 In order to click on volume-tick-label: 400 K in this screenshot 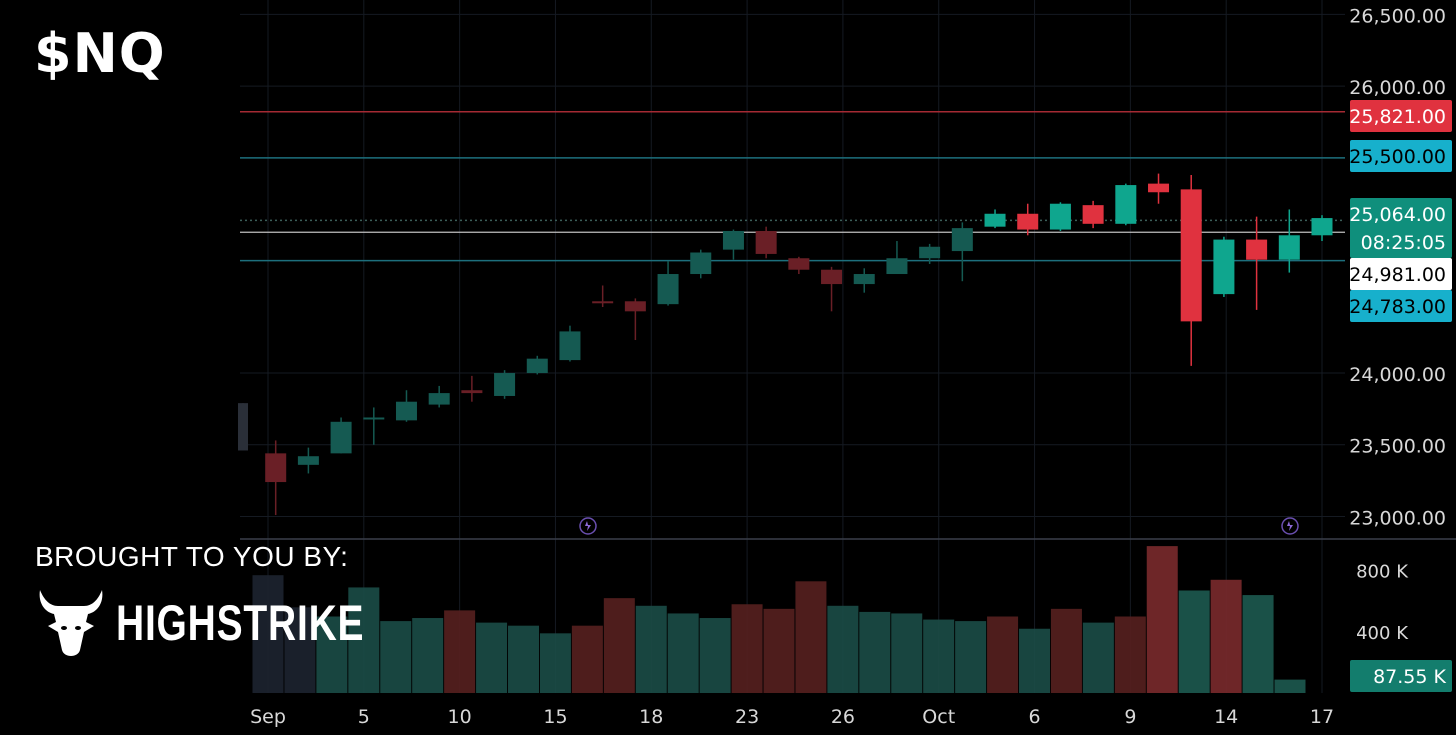, I will do `click(1382, 633)`.